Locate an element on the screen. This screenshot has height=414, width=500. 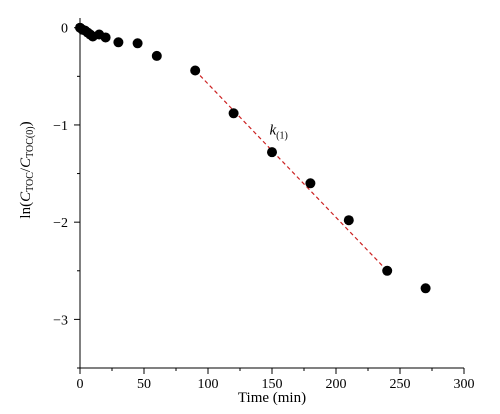
rate-constant-annotation: k(1) is located at coordinates (278, 132).